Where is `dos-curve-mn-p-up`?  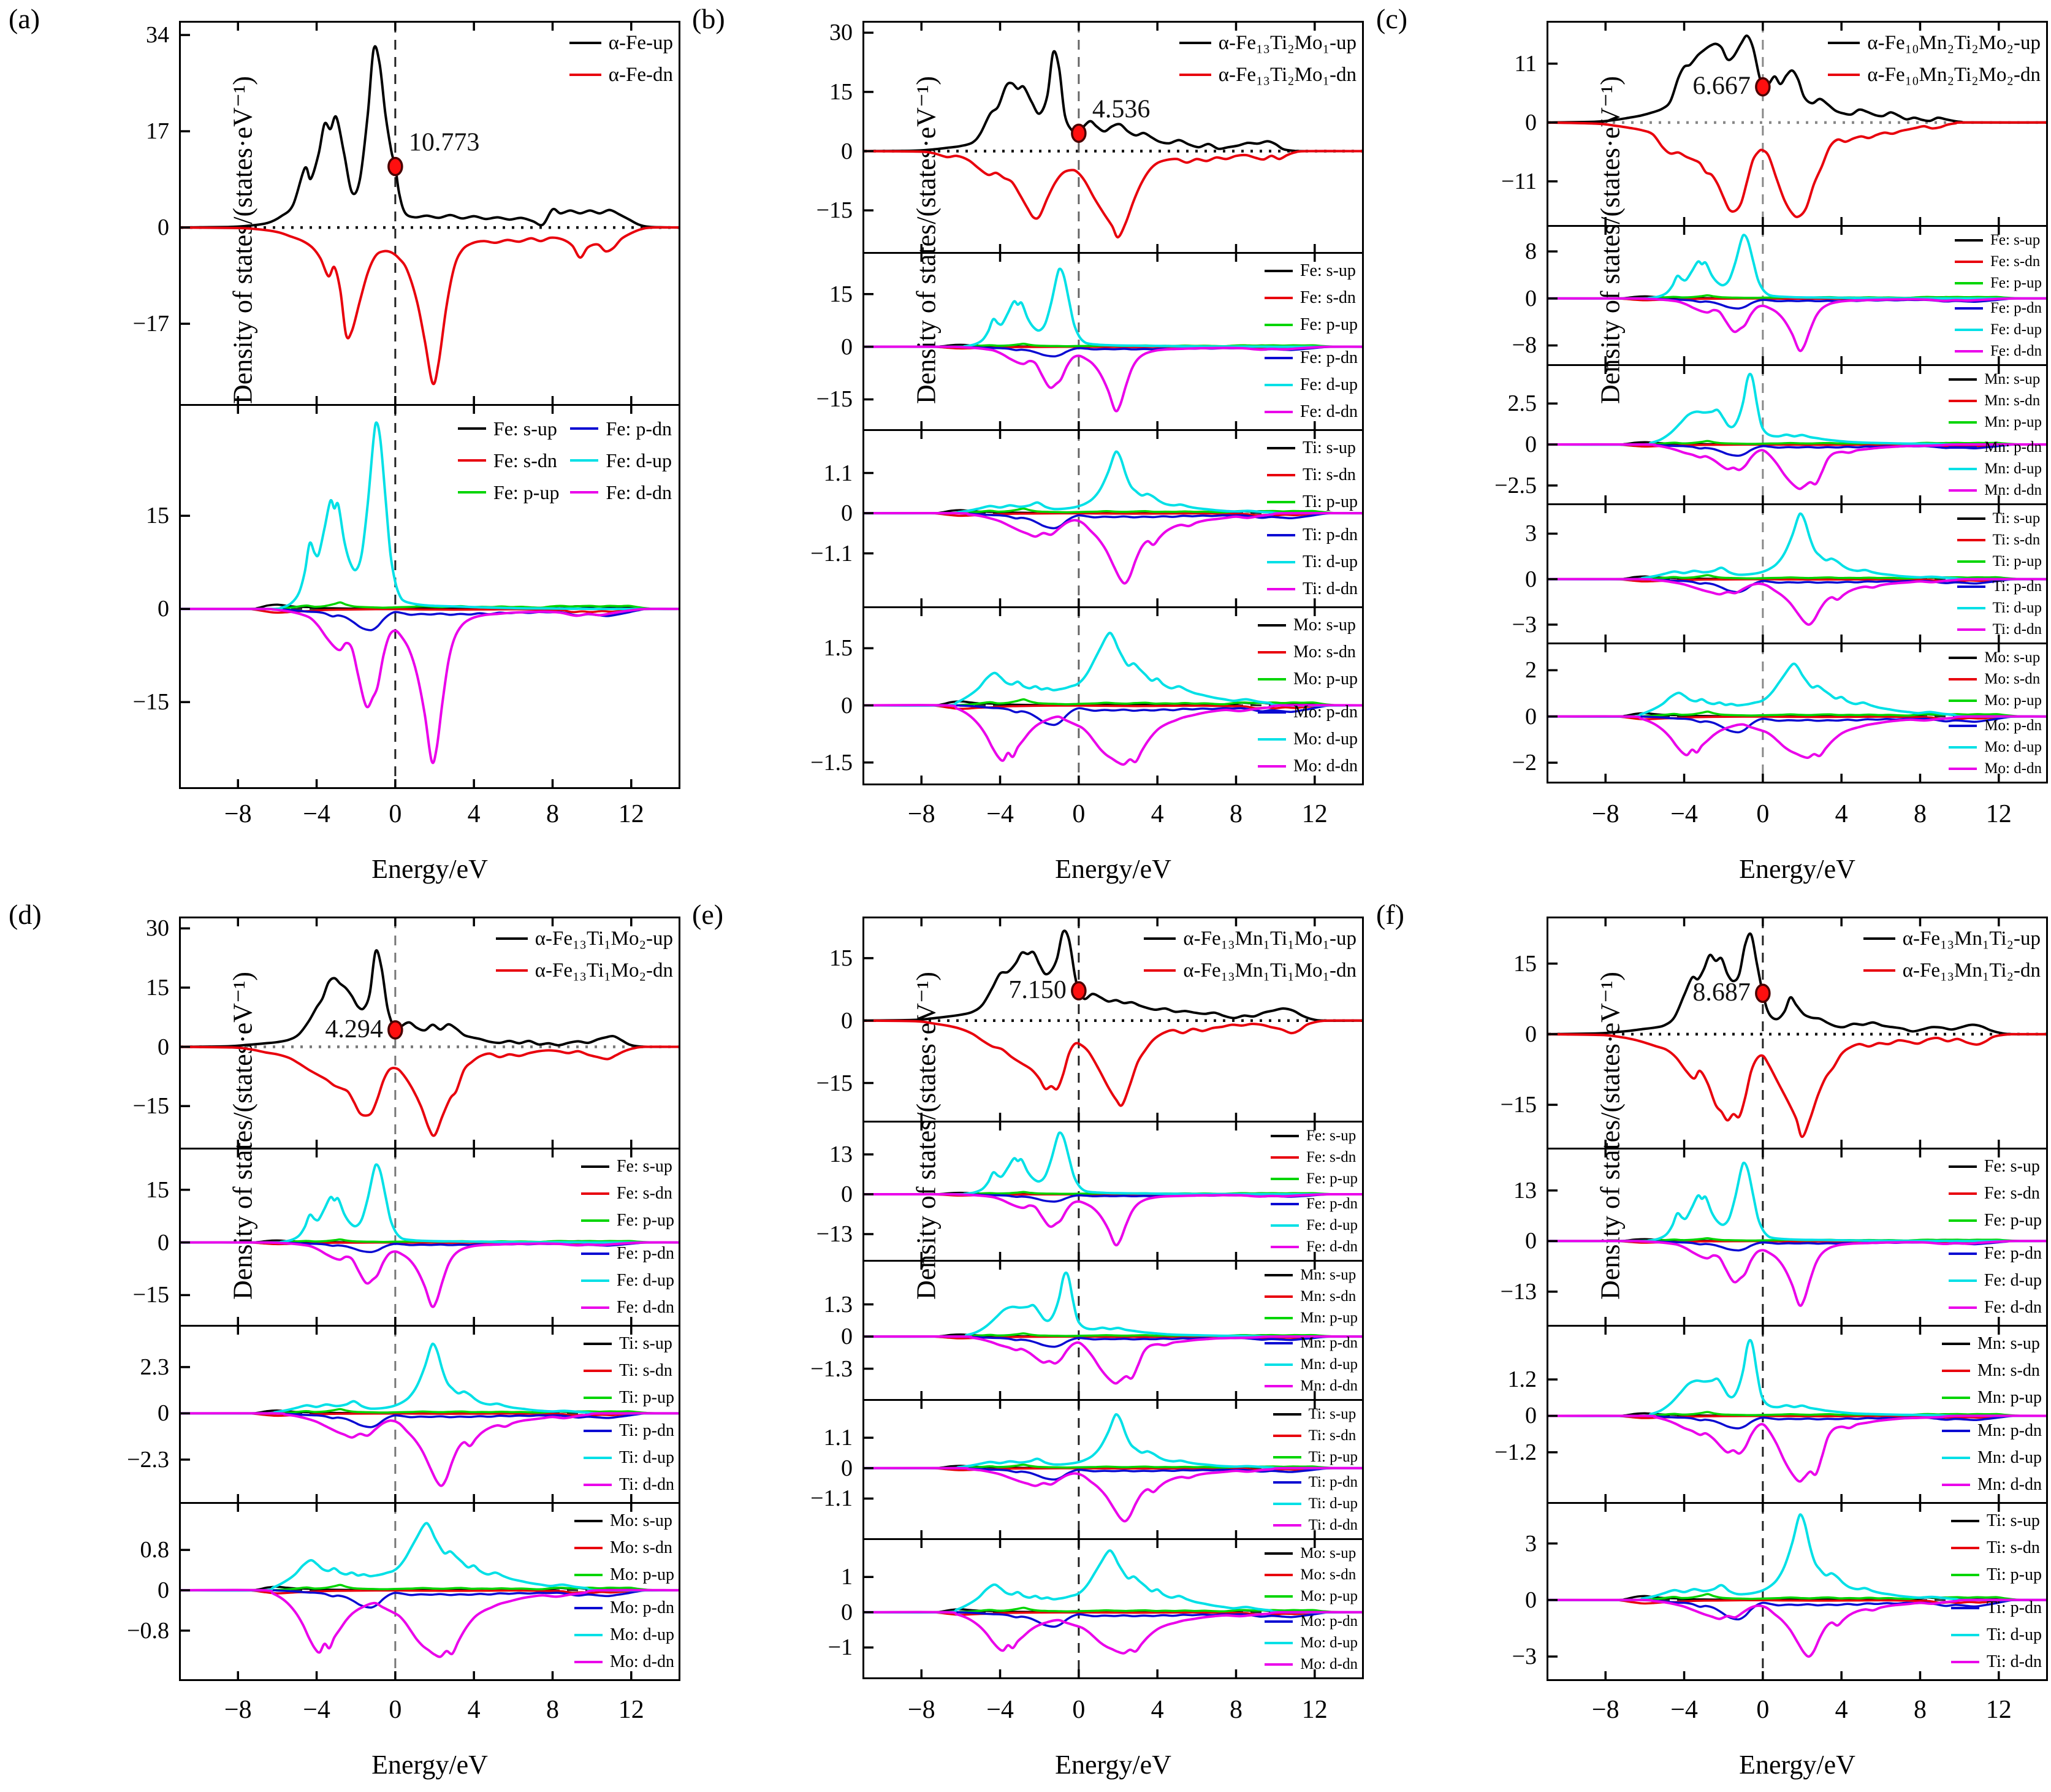
dos-curve-mn-p-up is located at coordinates (1797, 443).